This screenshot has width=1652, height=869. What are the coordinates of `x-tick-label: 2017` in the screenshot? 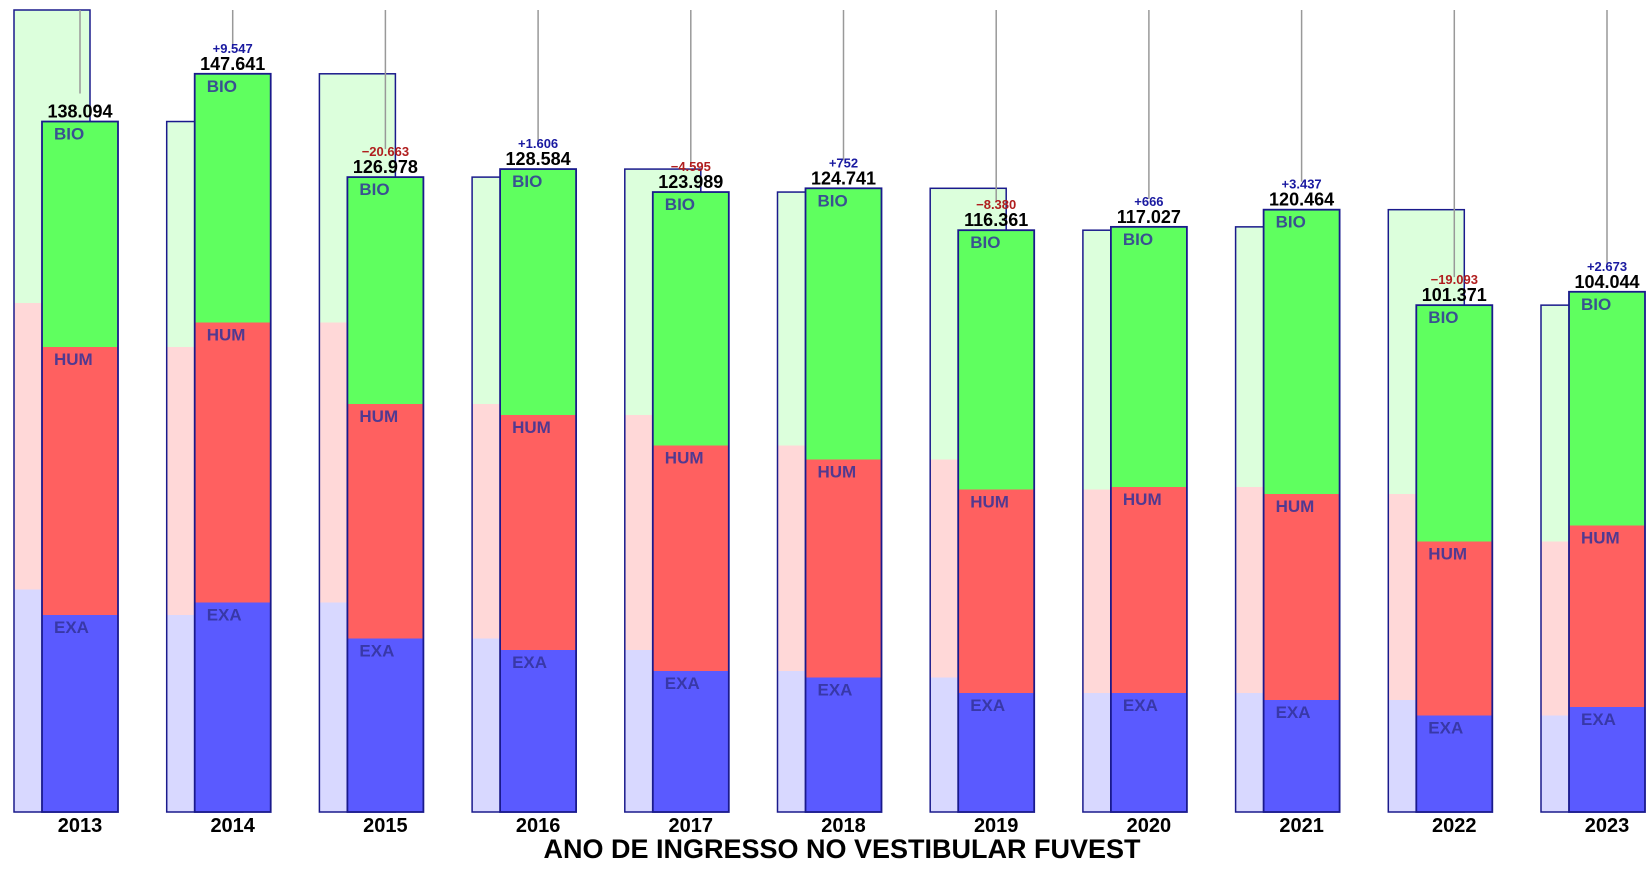 It's located at (691, 826).